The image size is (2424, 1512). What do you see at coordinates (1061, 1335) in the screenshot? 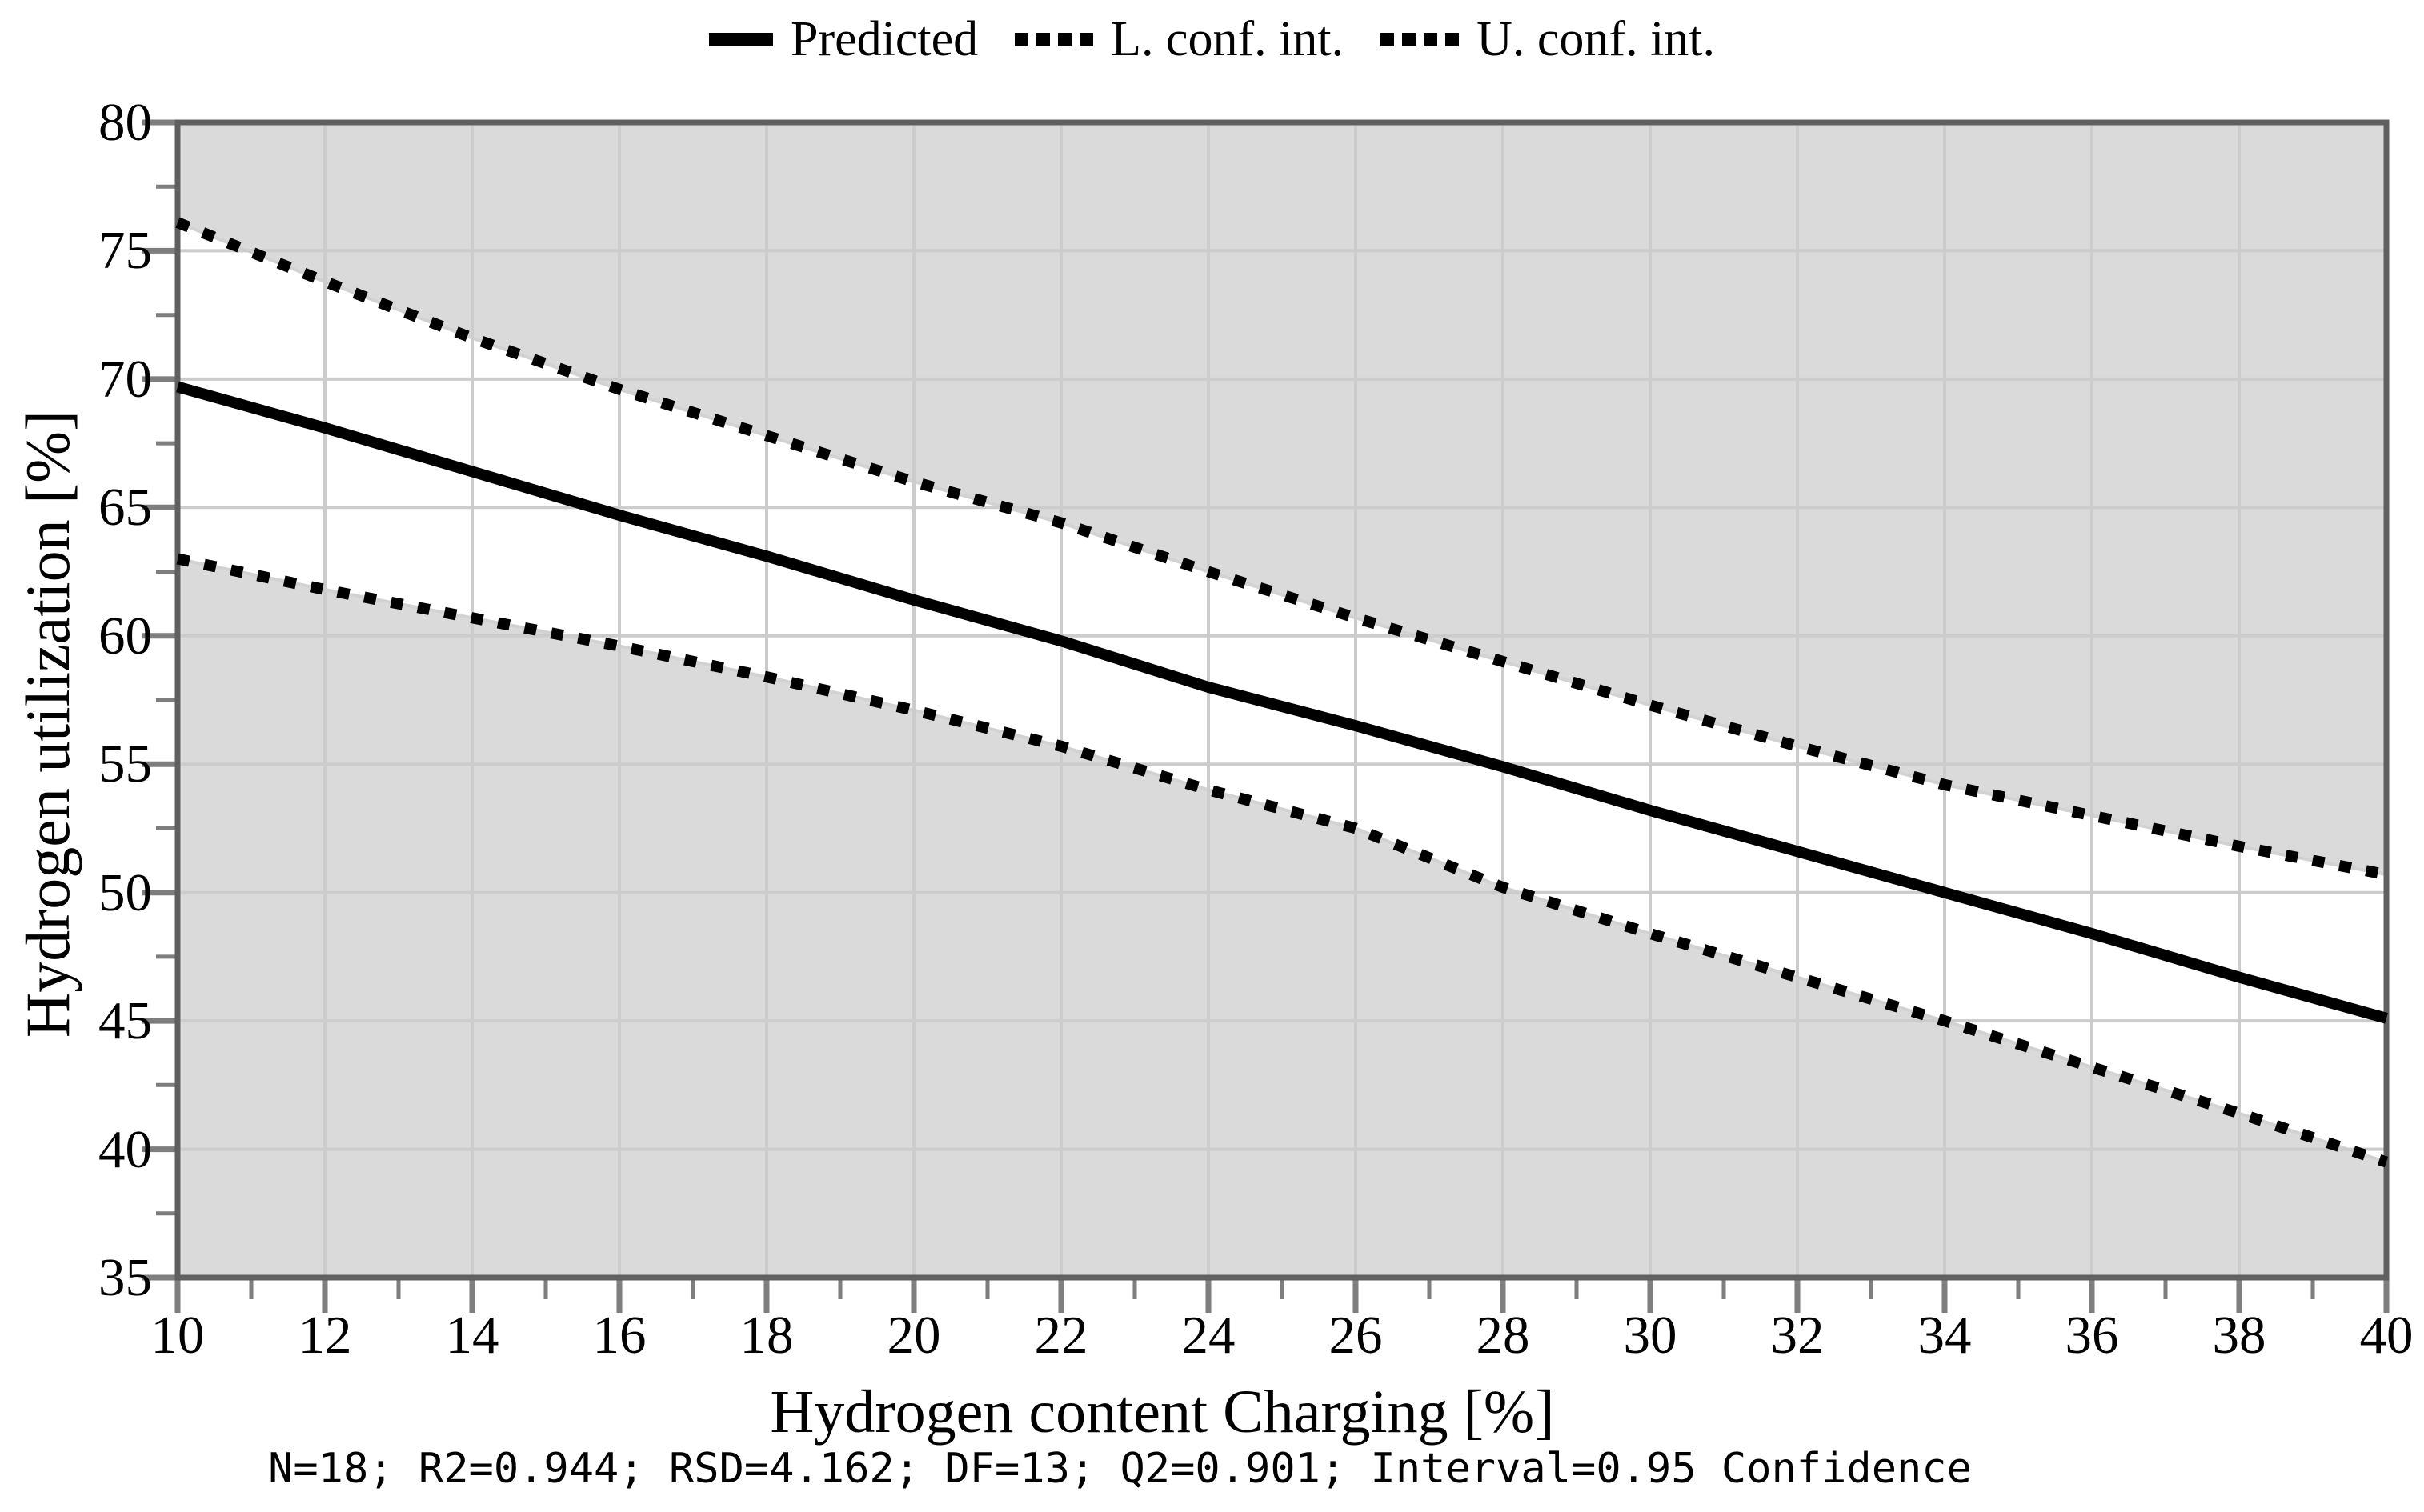
I see `x-tick-label: 22` at bounding box center [1061, 1335].